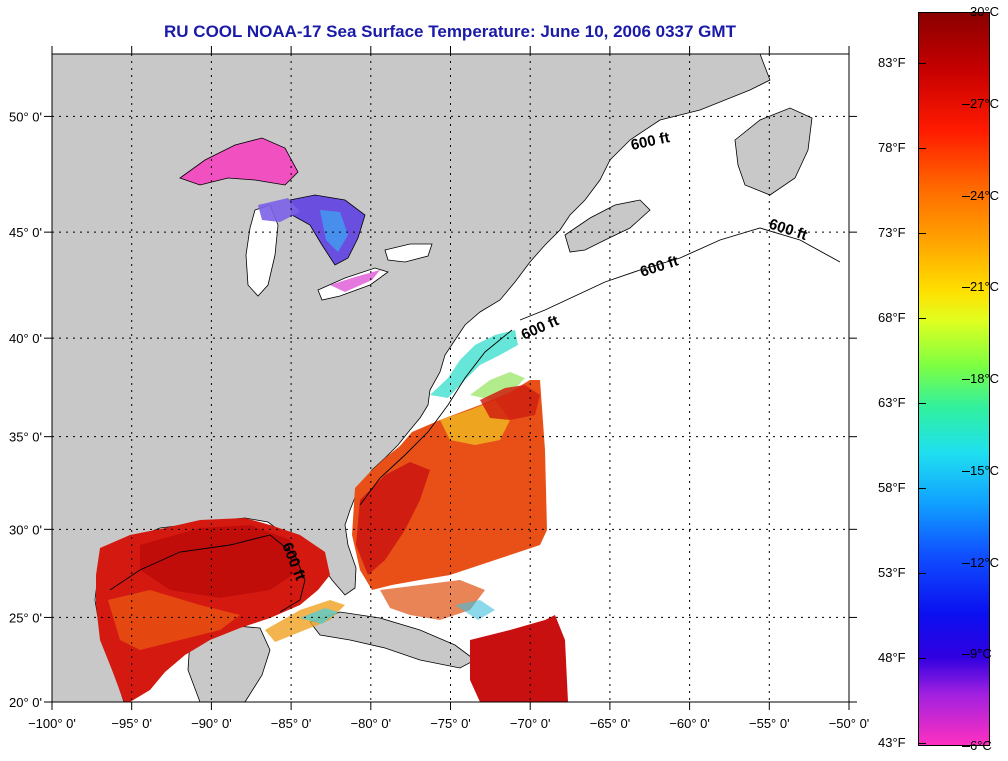  I want to click on lon-tick-label: −50° 0', so click(849, 723).